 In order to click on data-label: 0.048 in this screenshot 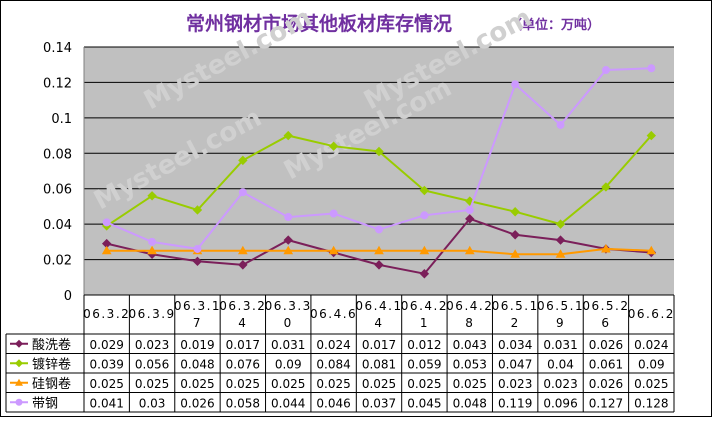, I will do `click(470, 403)`.